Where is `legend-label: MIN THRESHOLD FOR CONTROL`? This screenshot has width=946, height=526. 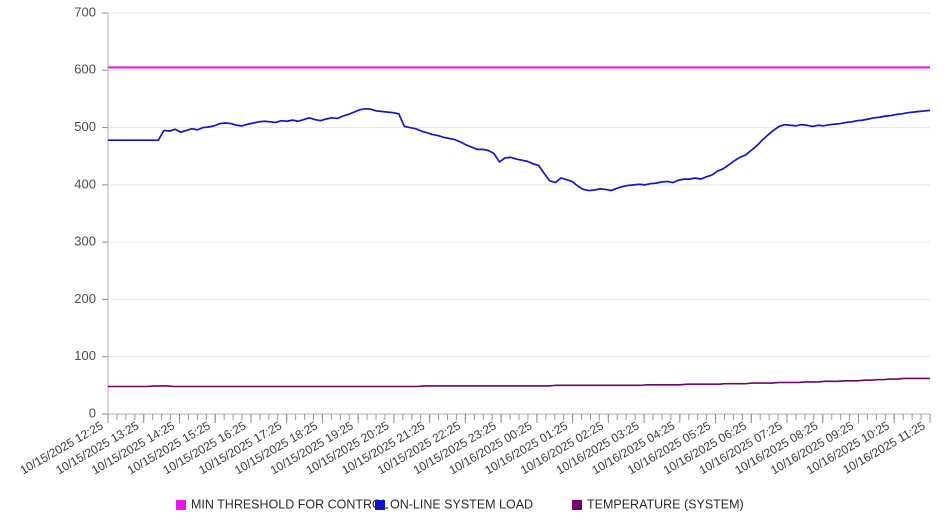
legend-label: MIN THRESHOLD FOR CONTROL is located at coordinates (290, 504).